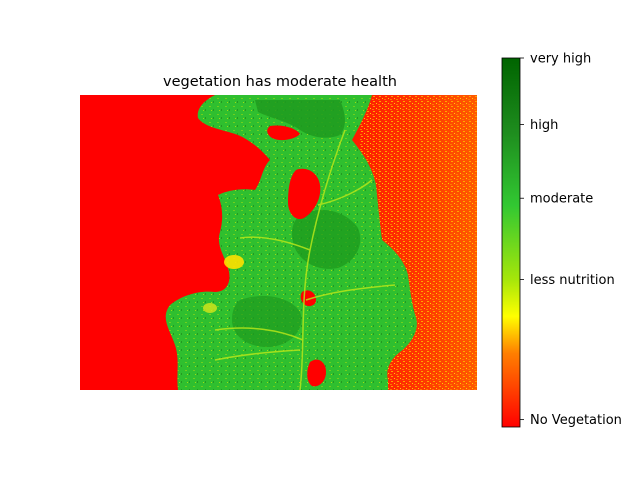  I want to click on colorbar-tick-label: No Vegetation, so click(576, 420).